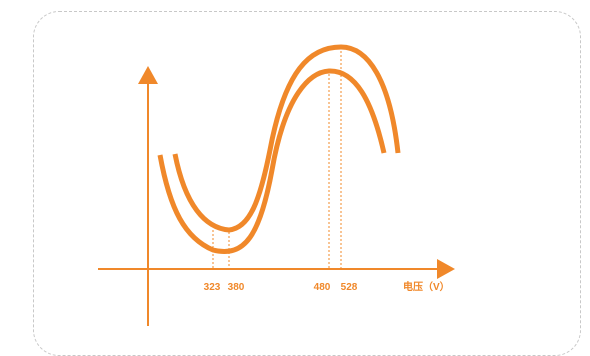 The width and height of the screenshot is (590, 356). Describe the element at coordinates (148, 75) in the screenshot. I see `y-axis-arrowhead` at that location.